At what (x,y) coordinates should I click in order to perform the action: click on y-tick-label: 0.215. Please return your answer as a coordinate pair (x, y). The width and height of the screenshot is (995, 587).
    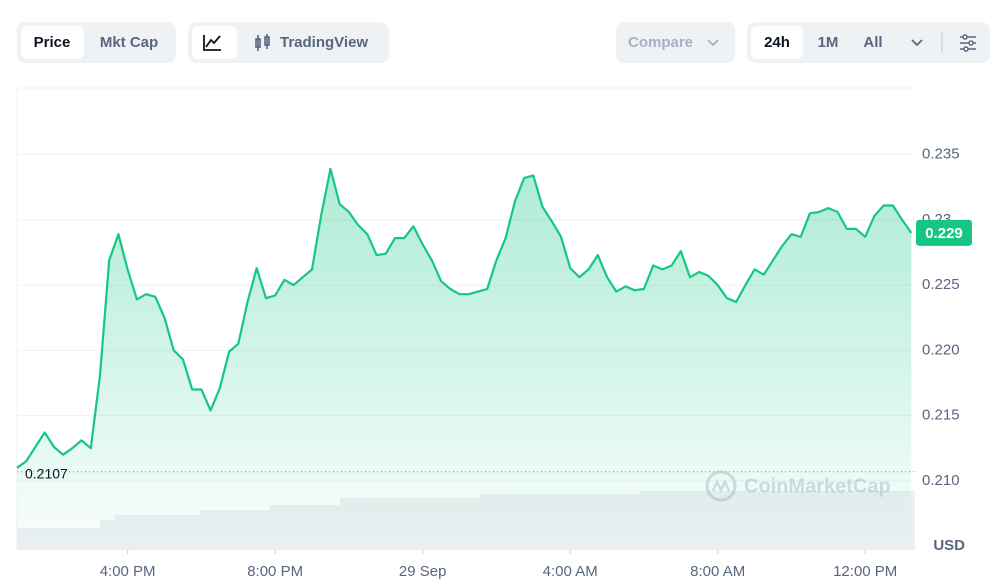
    Looking at the image, I should click on (941, 415).